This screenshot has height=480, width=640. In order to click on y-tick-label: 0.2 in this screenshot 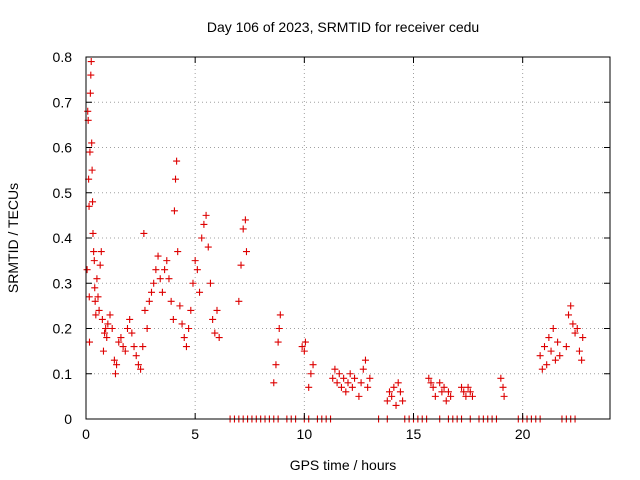, I will do `click(63, 329)`.